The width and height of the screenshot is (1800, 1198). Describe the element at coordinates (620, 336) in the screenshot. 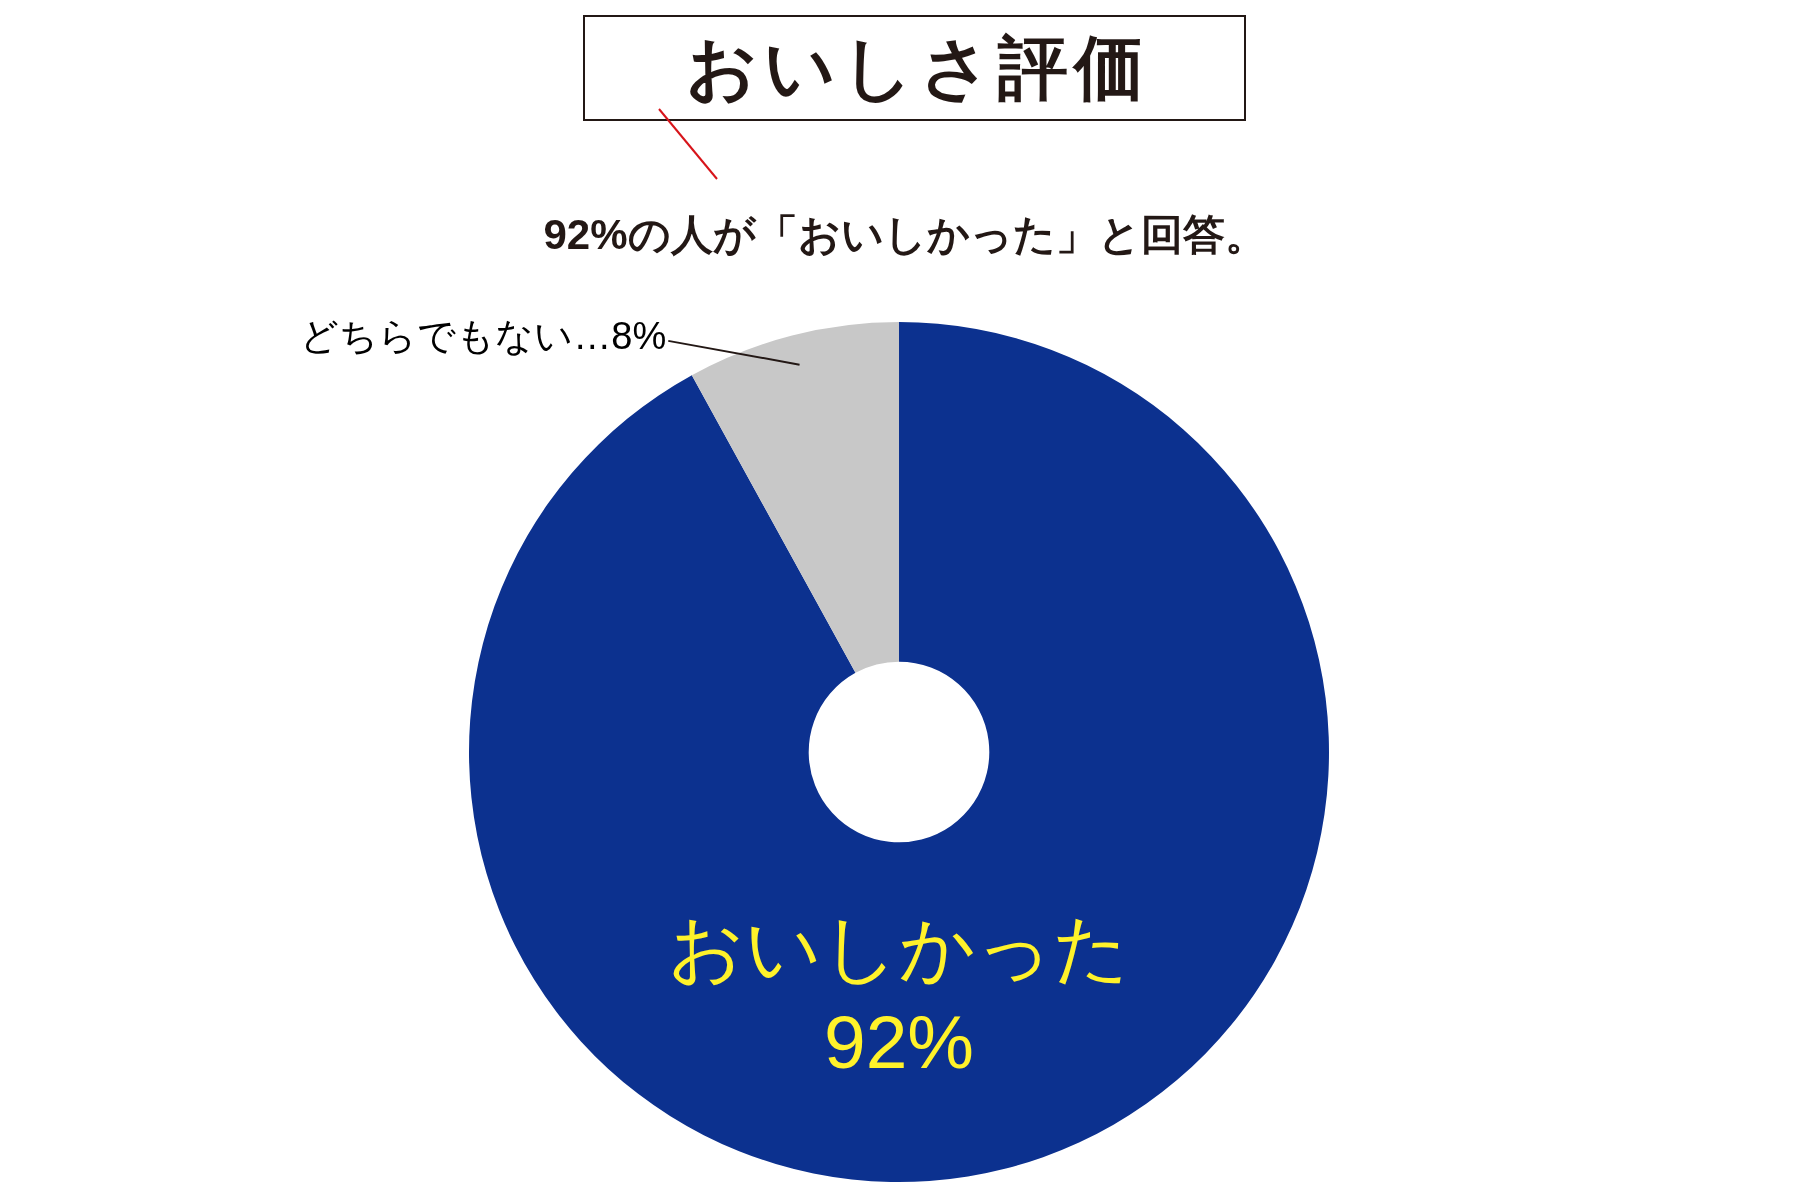

I see `data-label: …8%` at that location.